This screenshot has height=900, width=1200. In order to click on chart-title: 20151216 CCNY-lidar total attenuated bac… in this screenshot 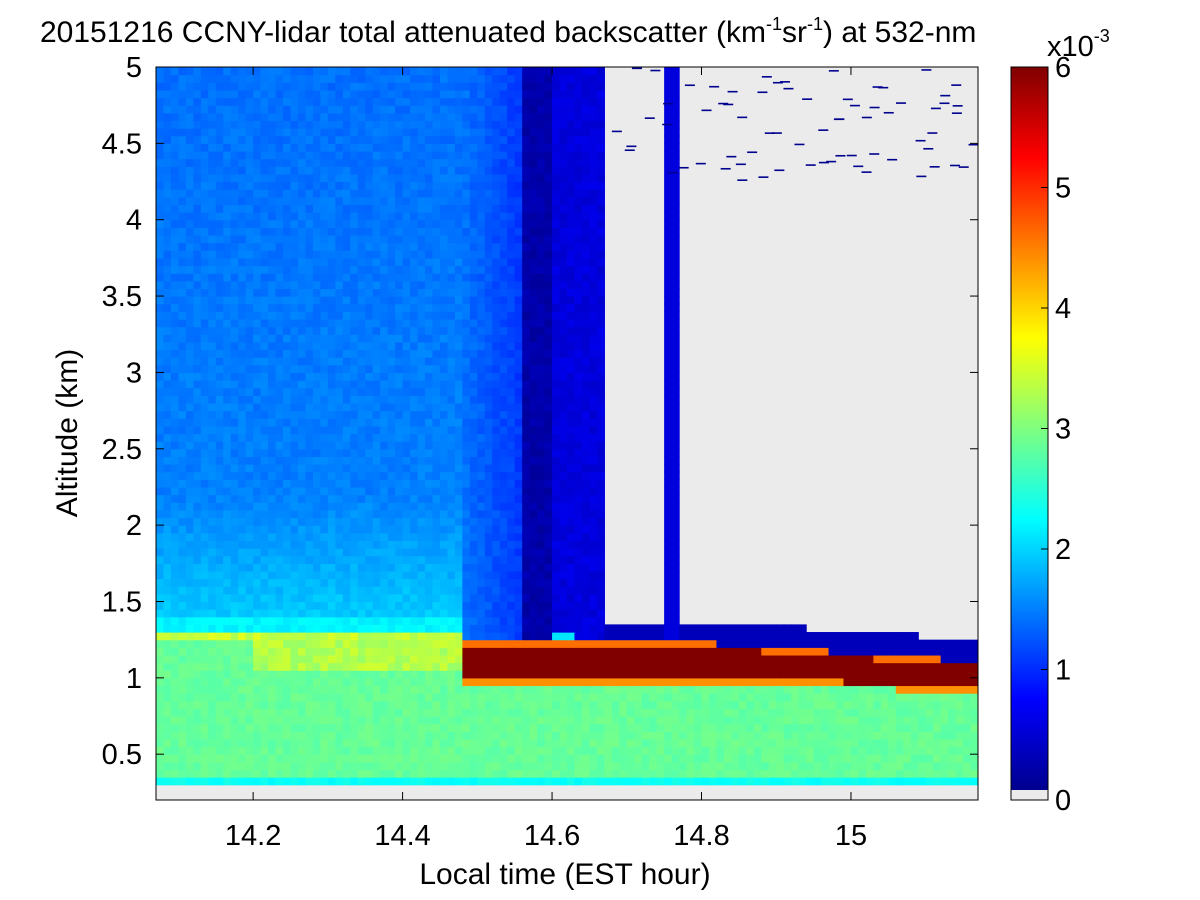, I will do `click(508, 31)`.